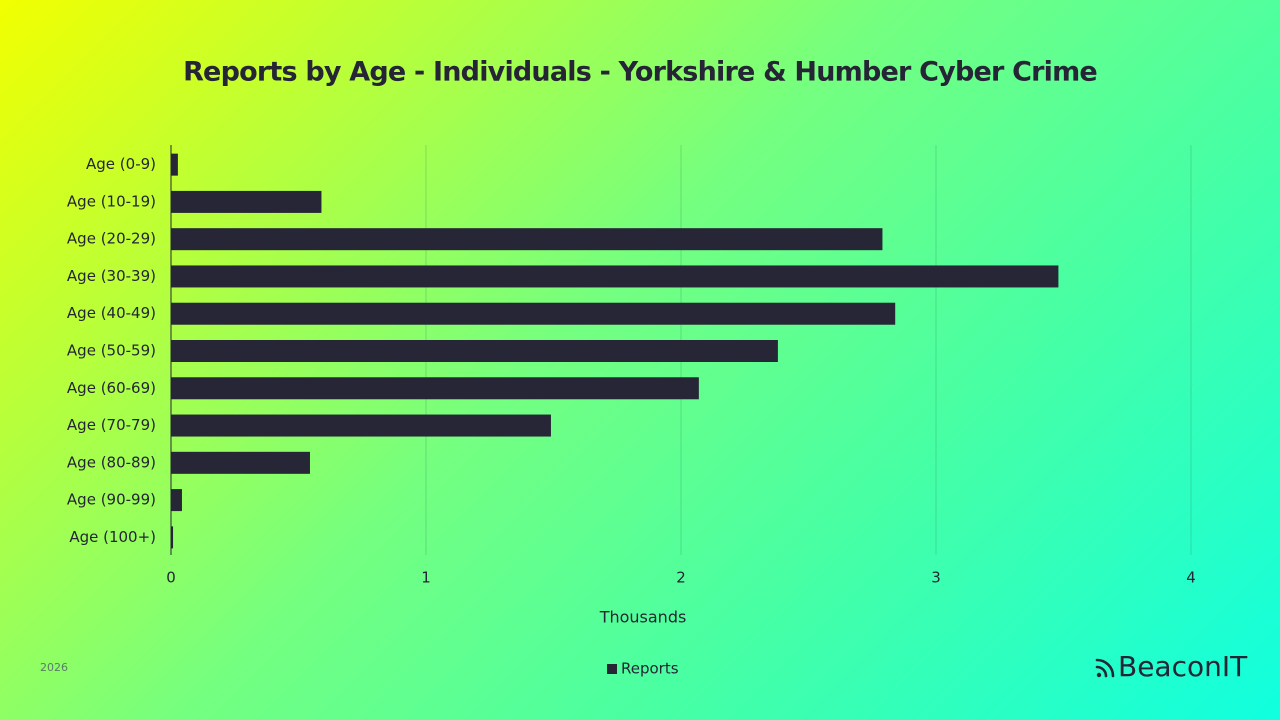 This screenshot has width=1280, height=720. What do you see at coordinates (111, 239) in the screenshot?
I see `y-tick-label: Age (20-29)` at bounding box center [111, 239].